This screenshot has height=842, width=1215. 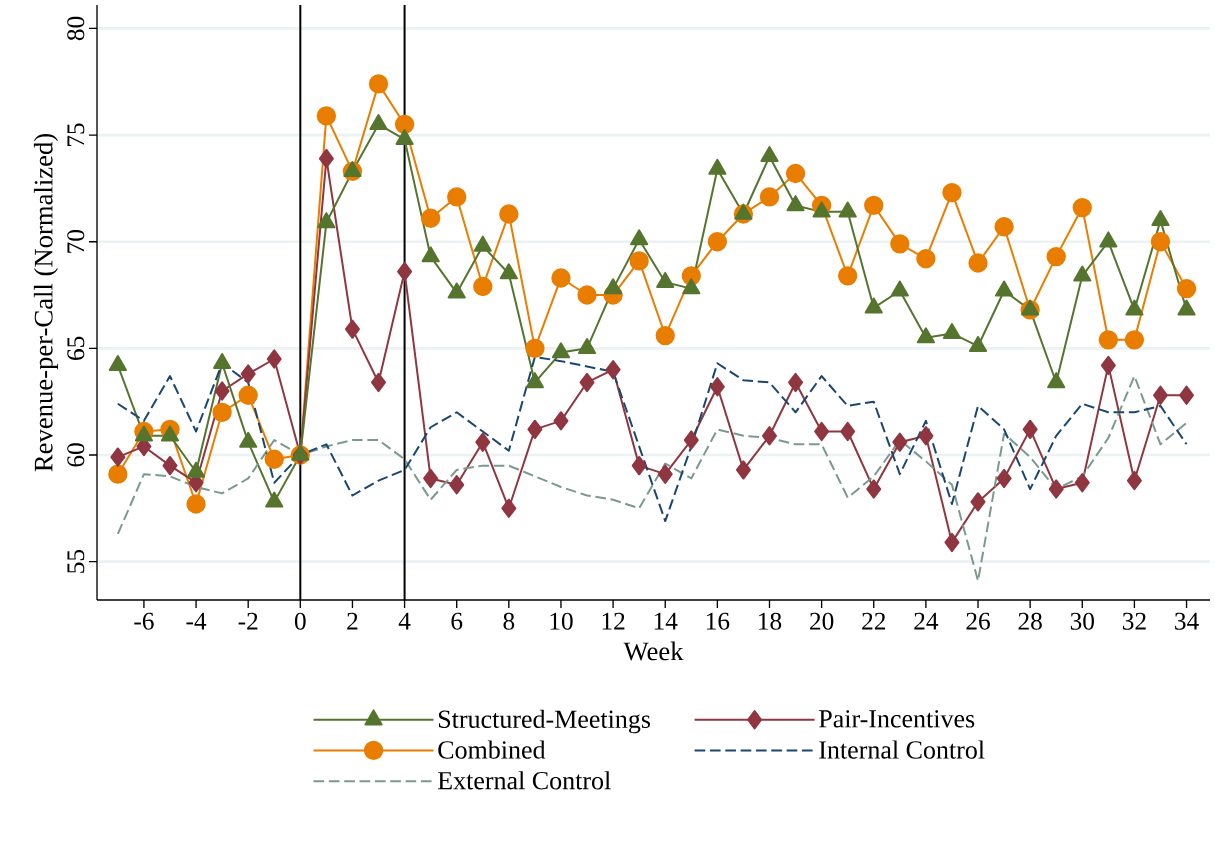 I want to click on legend-label: Combined, so click(x=492, y=749).